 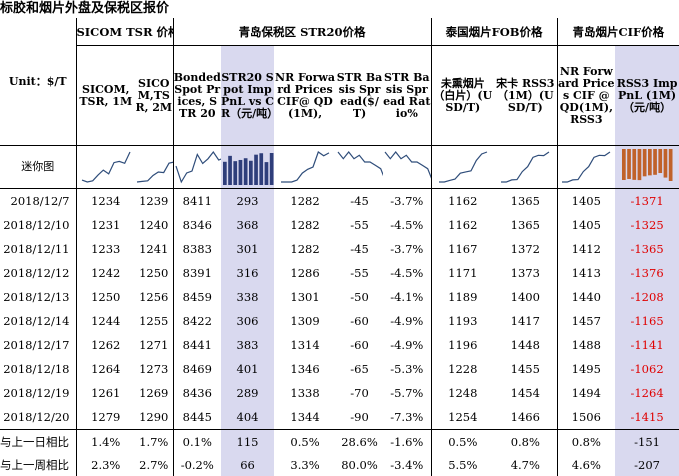 What do you see at coordinates (248, 441) in the screenshot?
I see `comparison-cell: 115` at bounding box center [248, 441].